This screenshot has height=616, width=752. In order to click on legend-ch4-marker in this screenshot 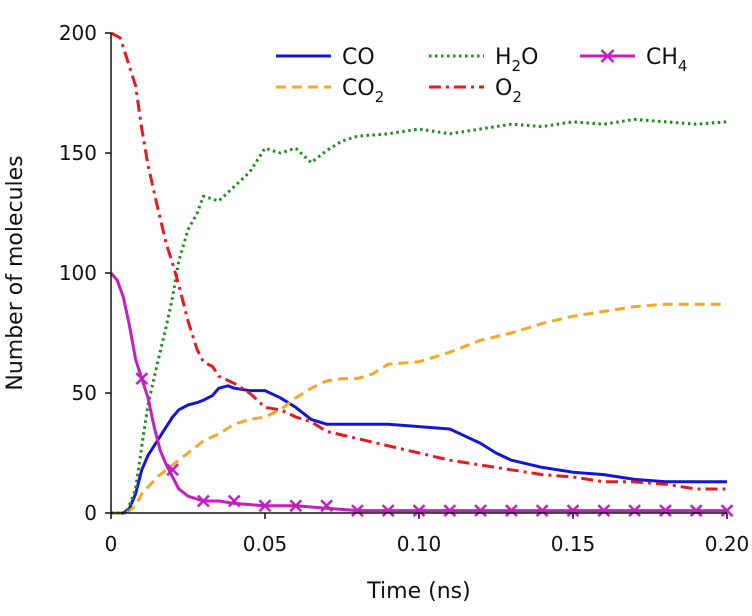, I will do `click(607, 56)`.